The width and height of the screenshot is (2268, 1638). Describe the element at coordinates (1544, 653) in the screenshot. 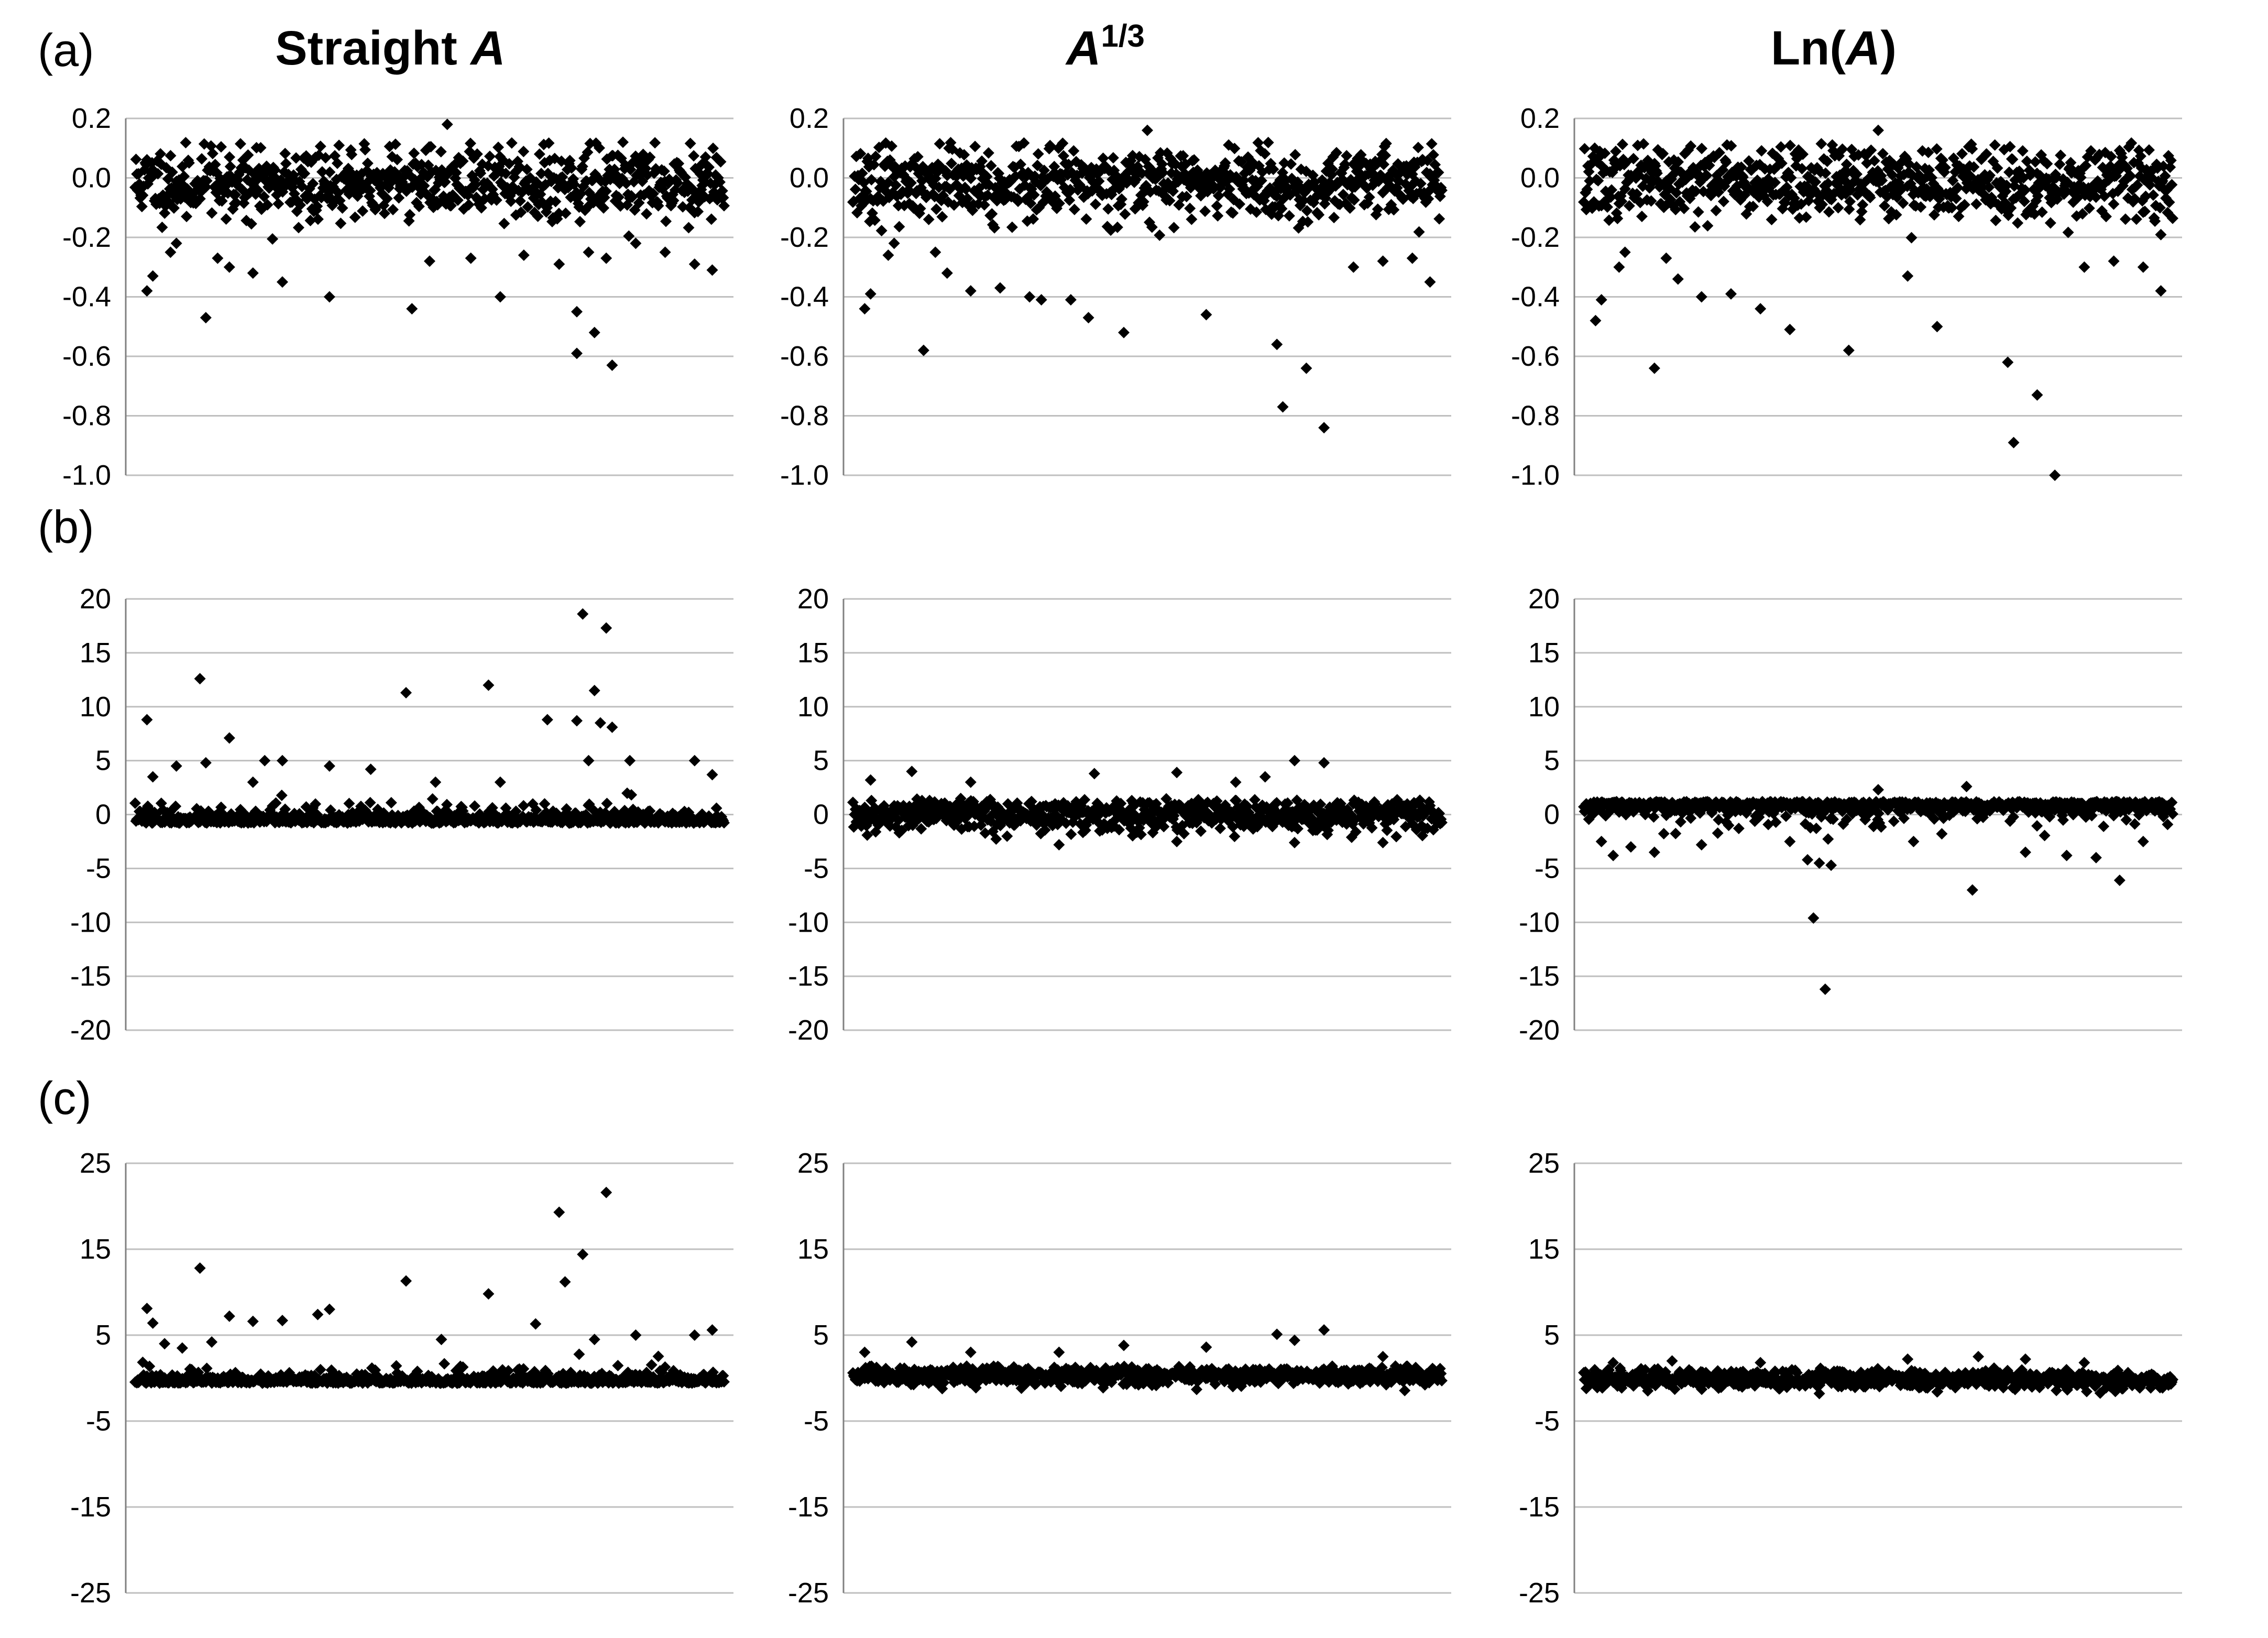

I see `y-tick-label: 15` at that location.